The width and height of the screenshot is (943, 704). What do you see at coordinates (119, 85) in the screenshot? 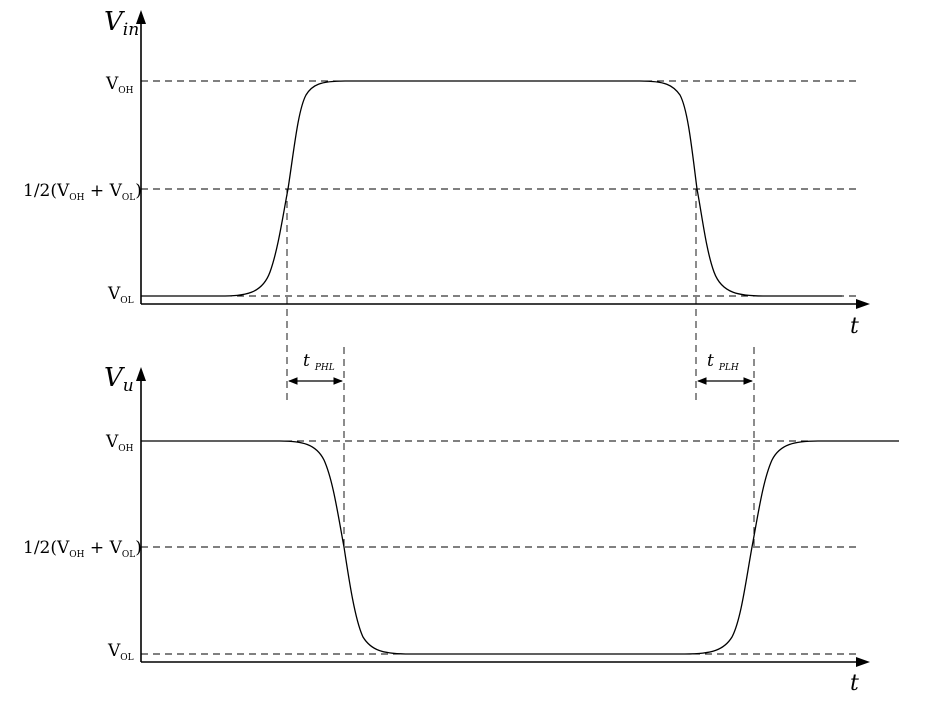
I see `input-voh-label: VOH` at bounding box center [119, 85].